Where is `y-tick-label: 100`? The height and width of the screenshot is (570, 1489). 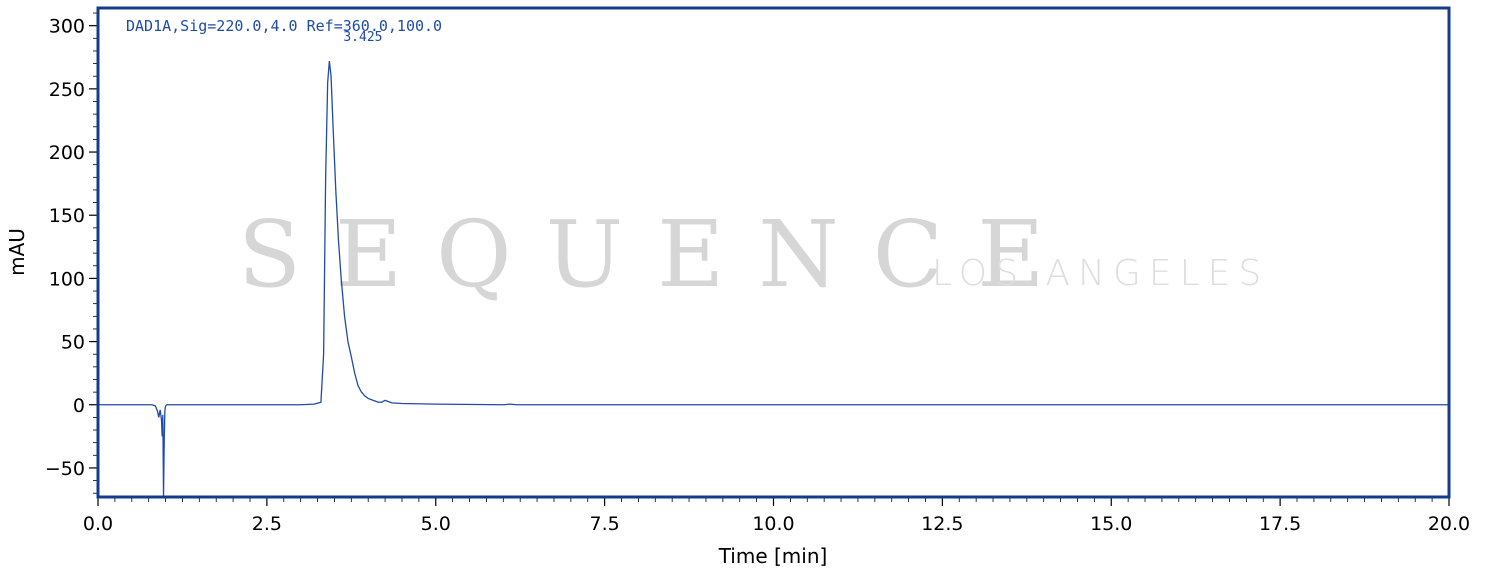 y-tick-label: 100 is located at coordinates (67, 279).